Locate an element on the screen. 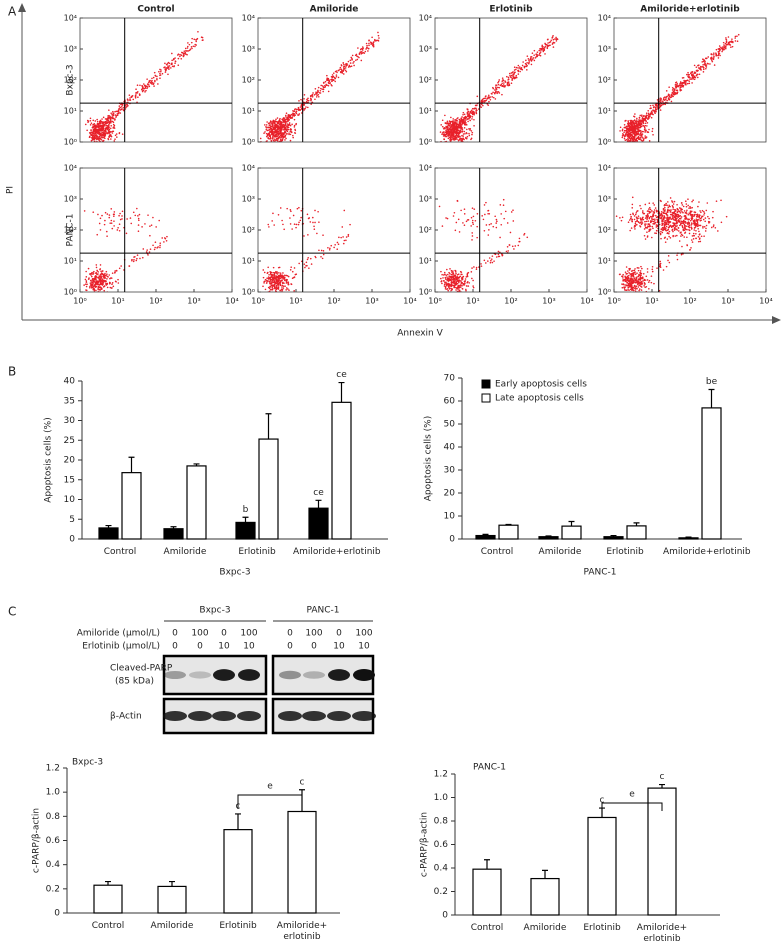 This screenshot has width=784, height=947. y-tick-label: 10² is located at coordinates (425, 80).